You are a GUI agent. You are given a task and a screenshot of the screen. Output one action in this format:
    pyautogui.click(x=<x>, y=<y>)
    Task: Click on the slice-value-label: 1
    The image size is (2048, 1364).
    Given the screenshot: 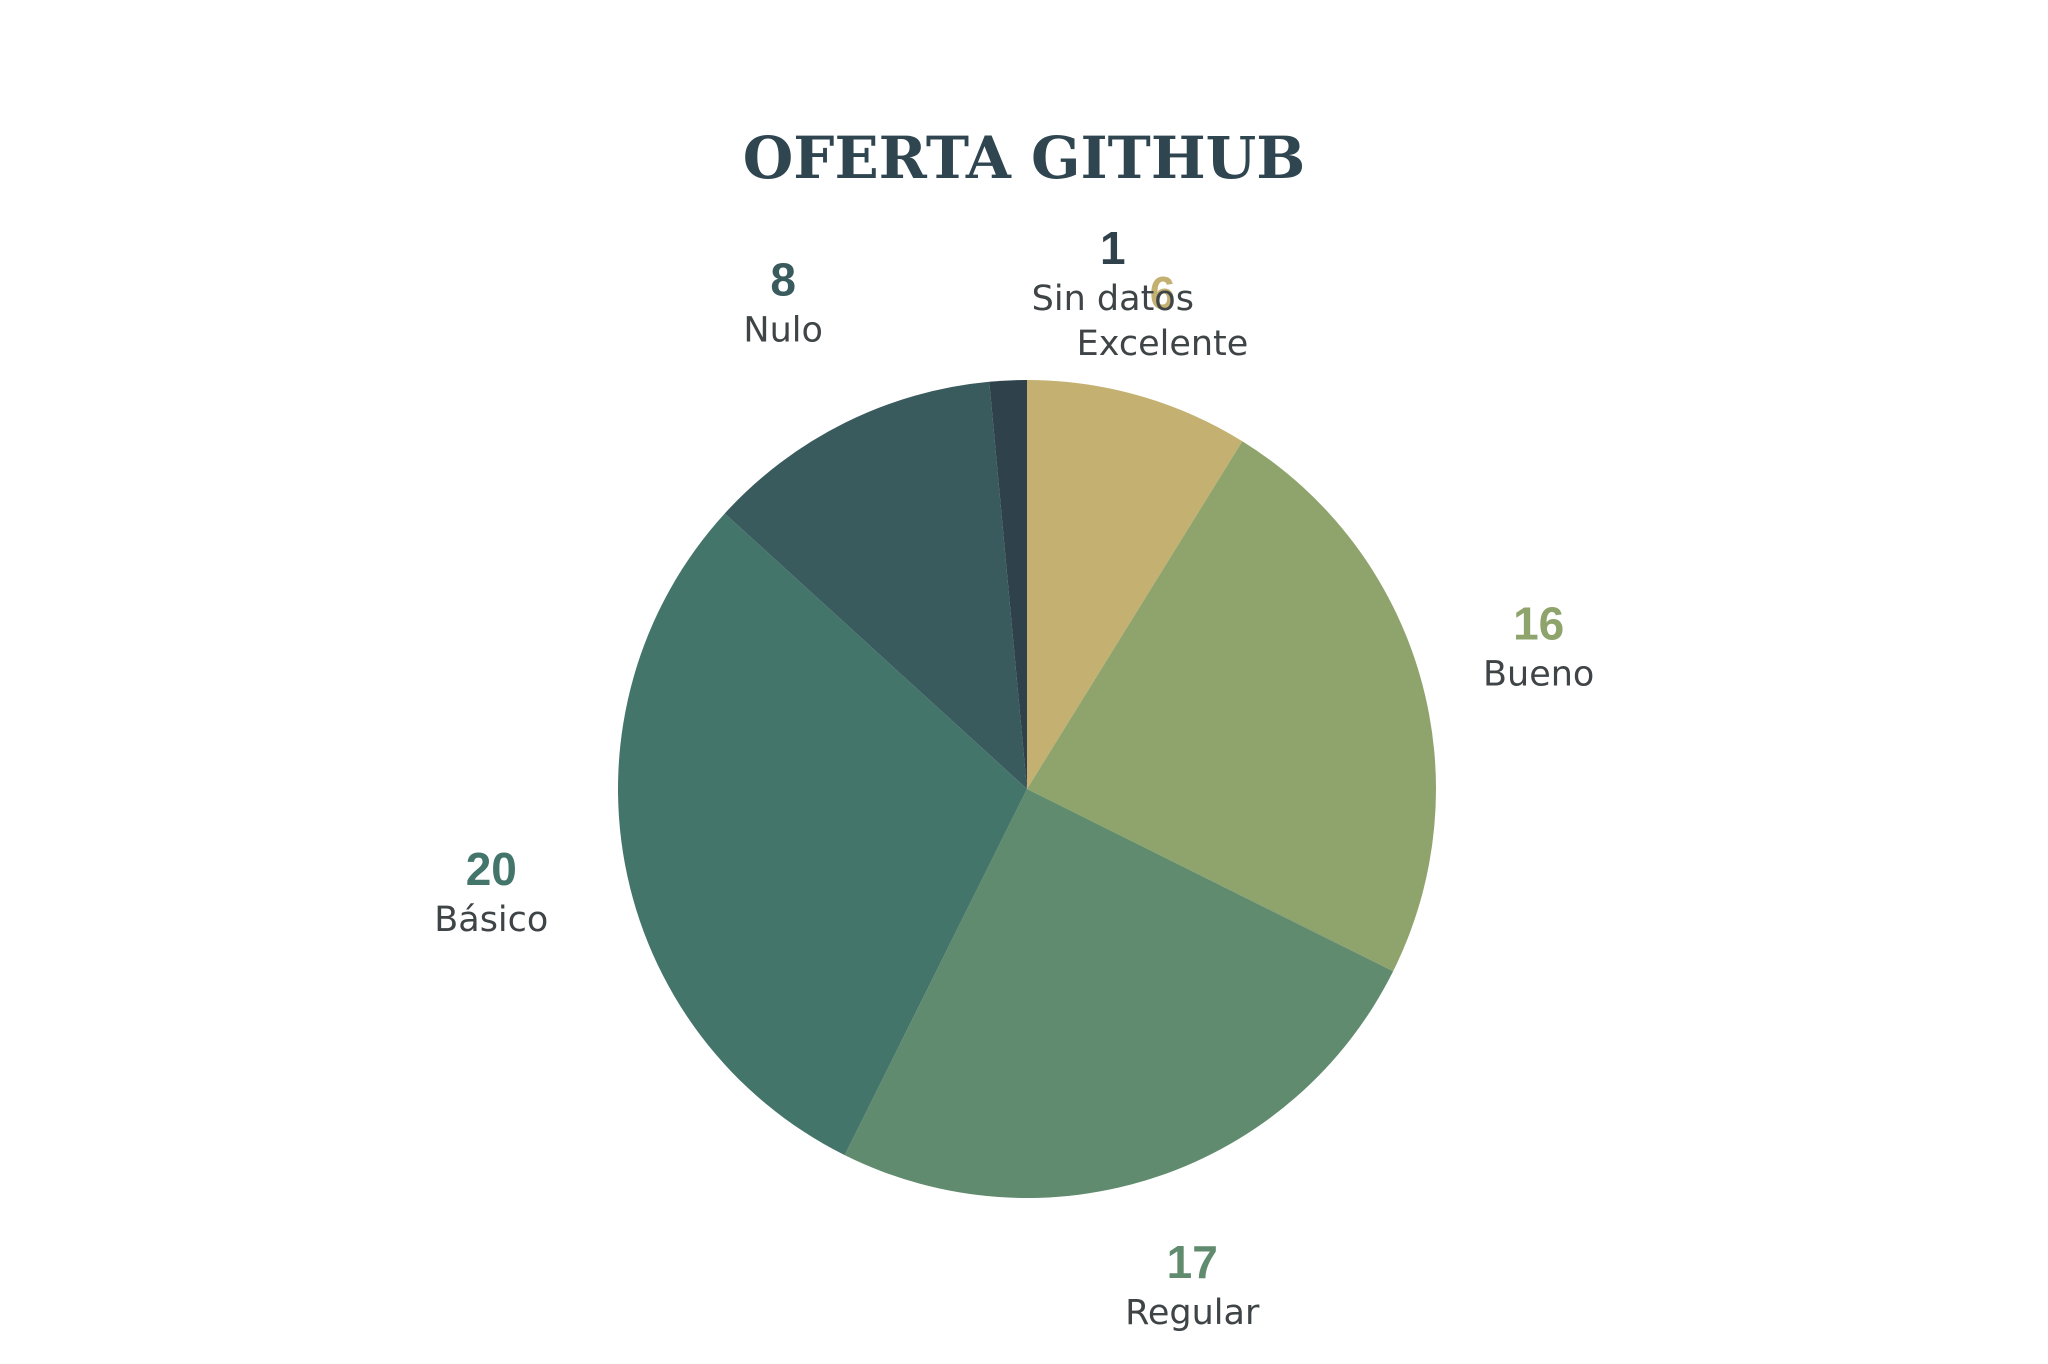 What is the action you would take?
    pyautogui.click(x=1113, y=248)
    